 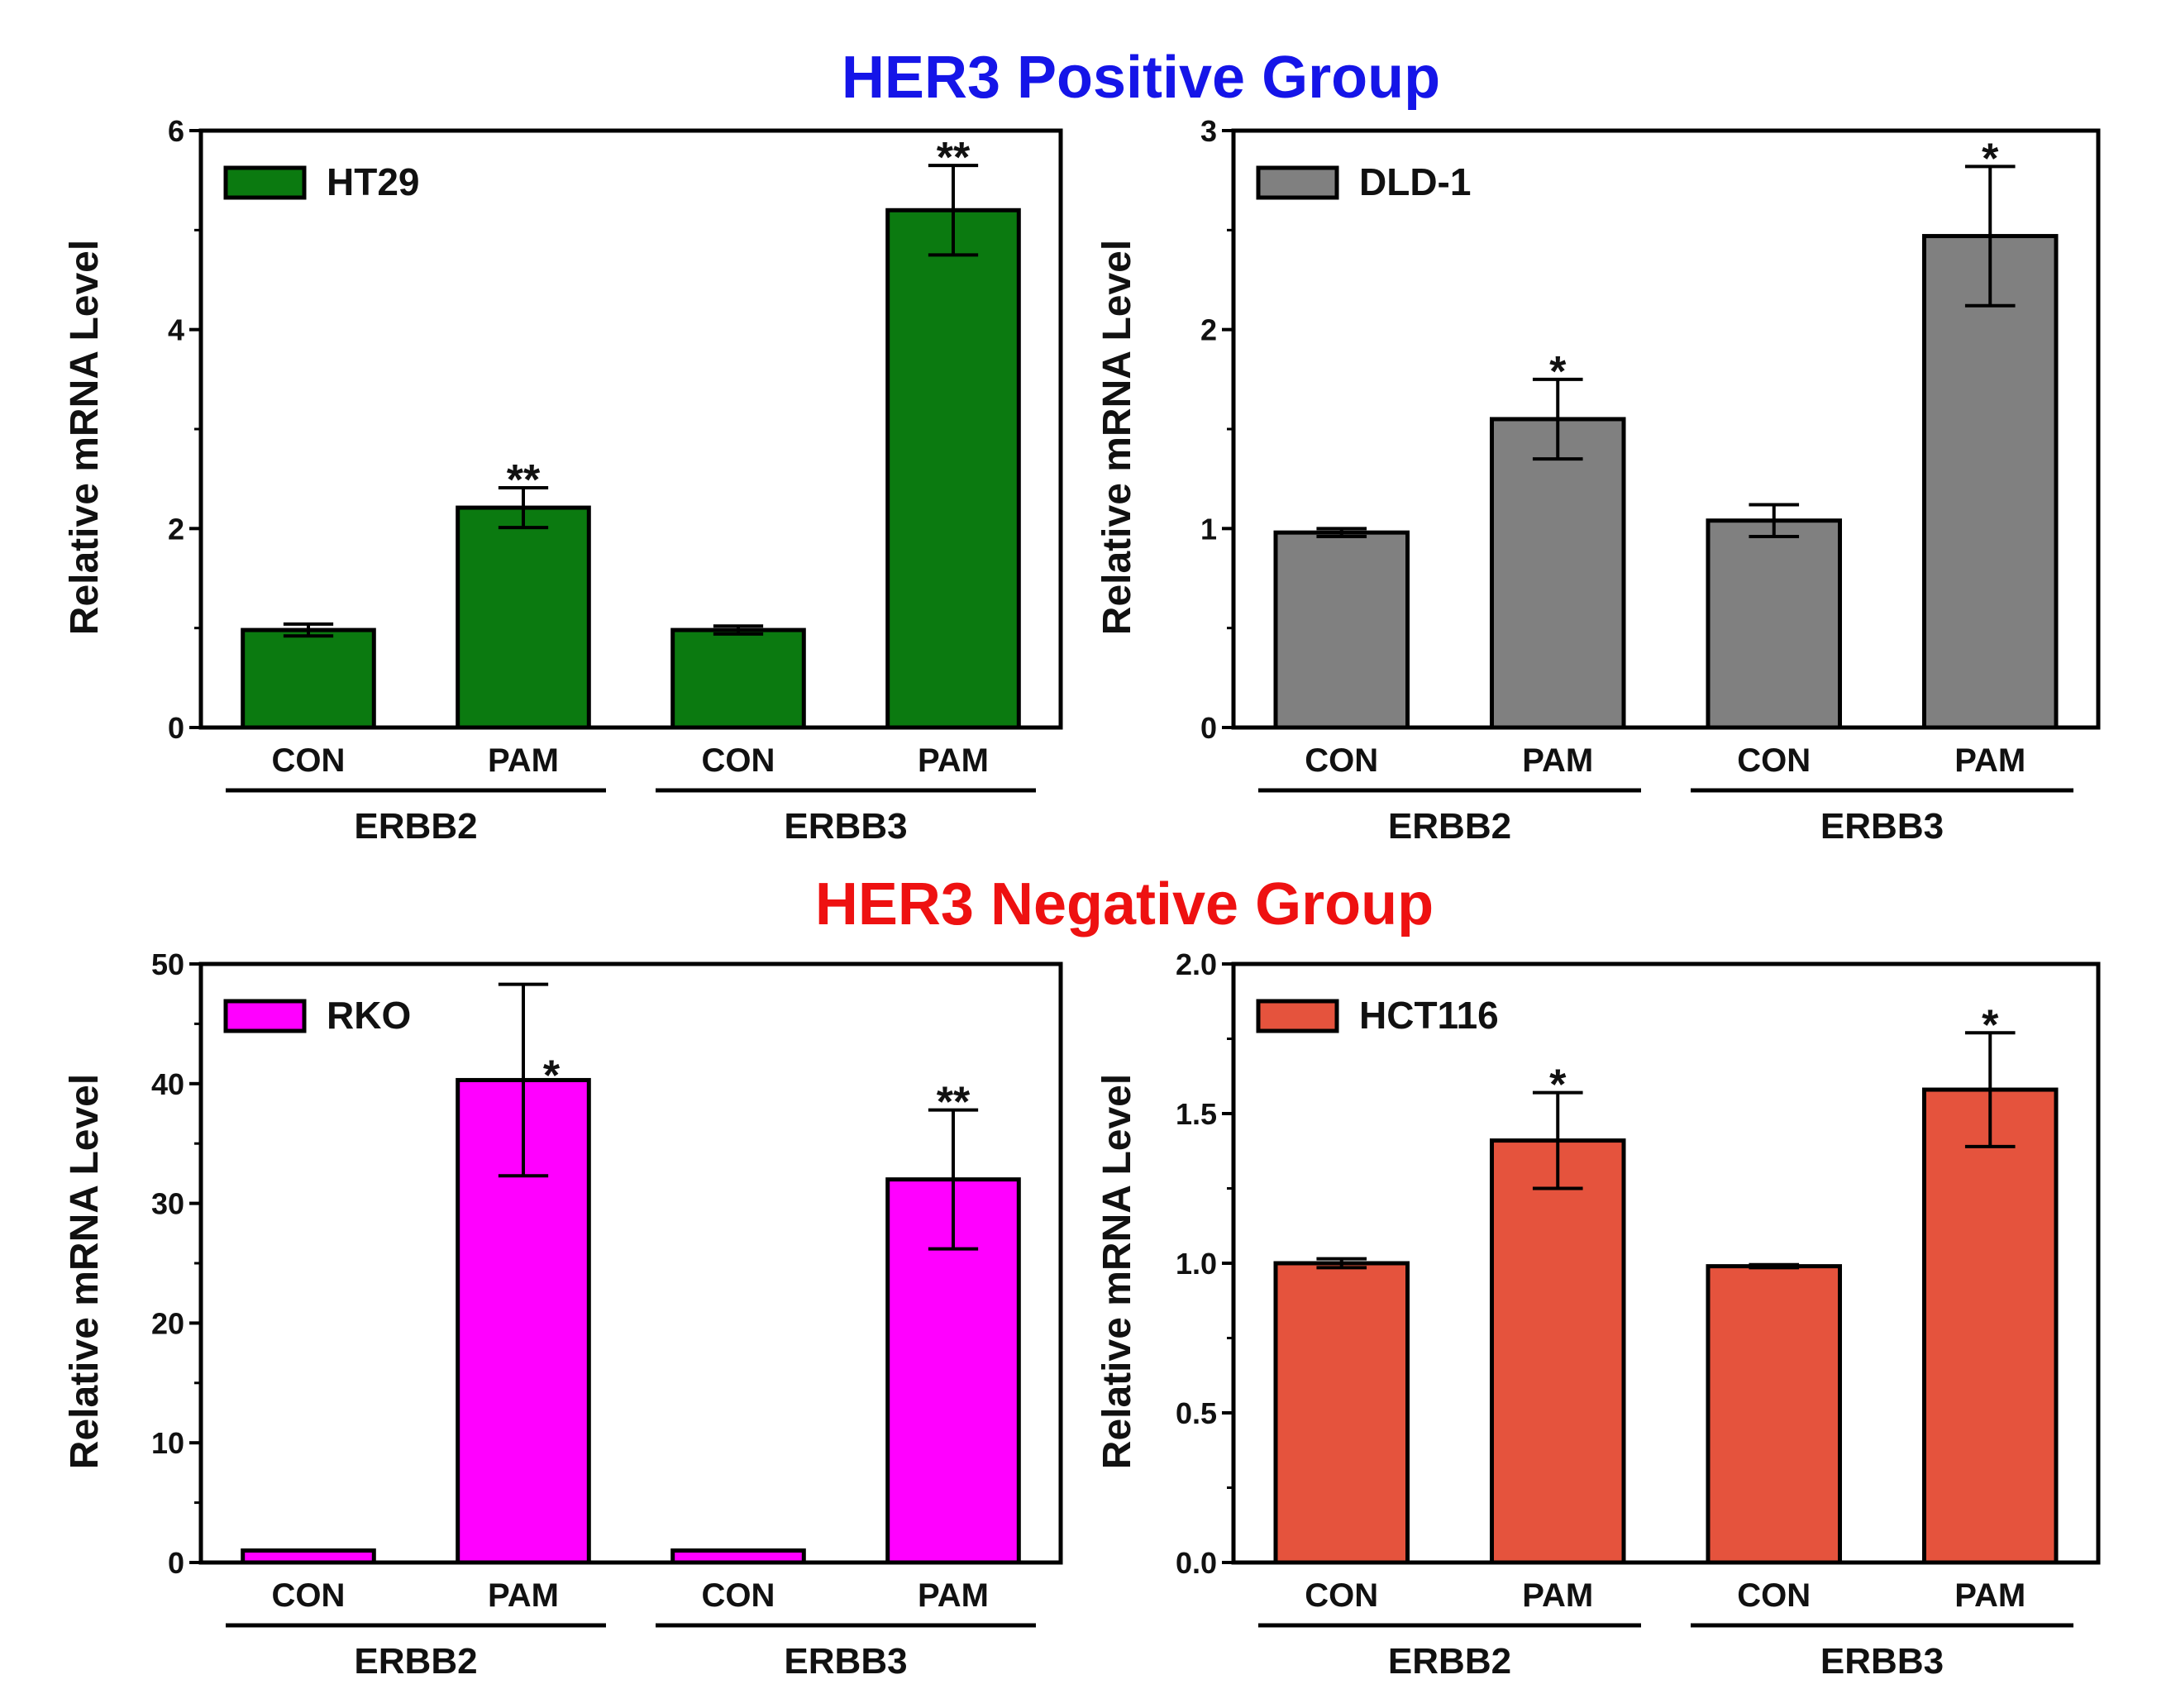 What do you see at coordinates (167, 1084) in the screenshot?
I see `y-tick-label: 40` at bounding box center [167, 1084].